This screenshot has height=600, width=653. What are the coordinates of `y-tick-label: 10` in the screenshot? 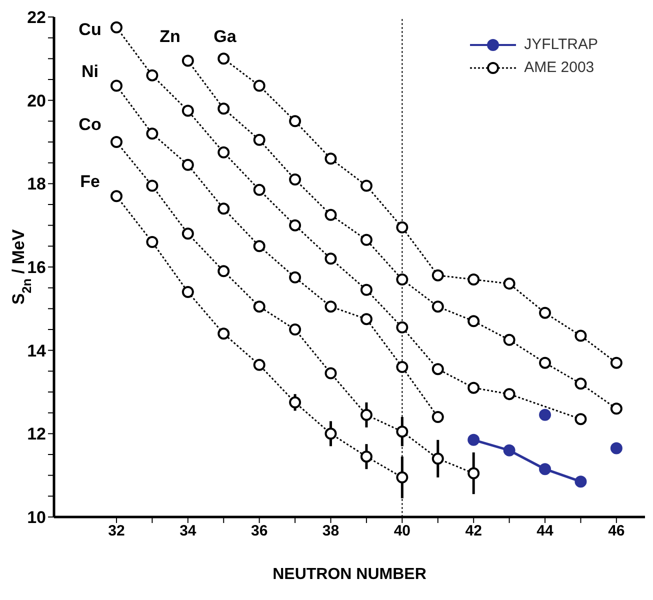 It's located at (36, 518).